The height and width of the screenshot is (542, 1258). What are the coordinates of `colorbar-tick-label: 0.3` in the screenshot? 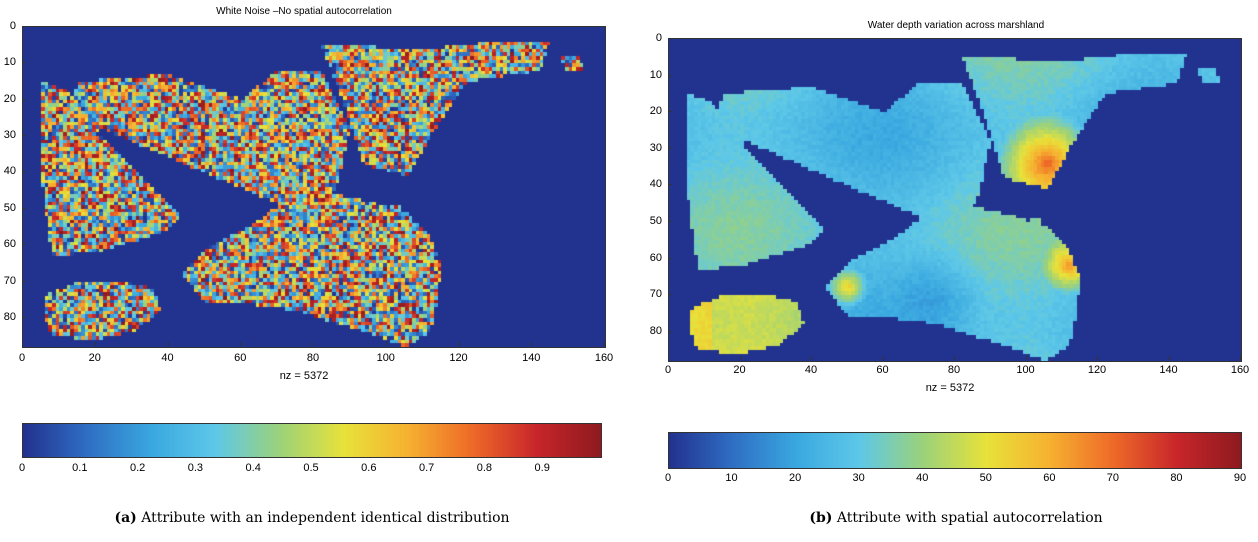 It's located at (195, 468).